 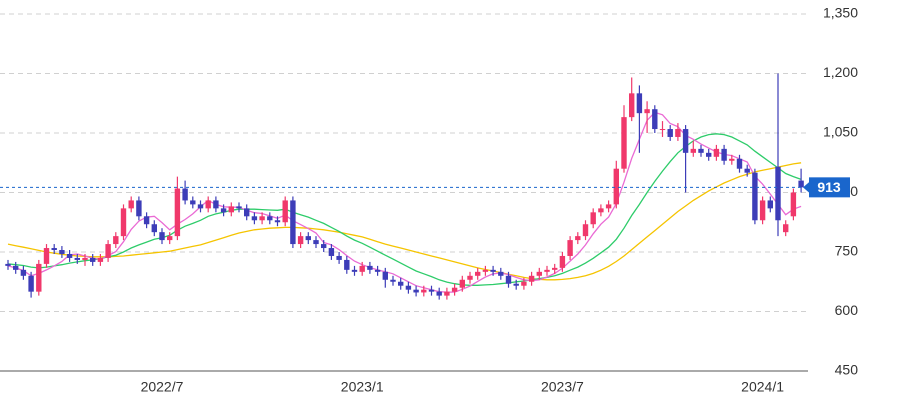 I want to click on y-tick-label: 1,350, so click(x=840, y=13).